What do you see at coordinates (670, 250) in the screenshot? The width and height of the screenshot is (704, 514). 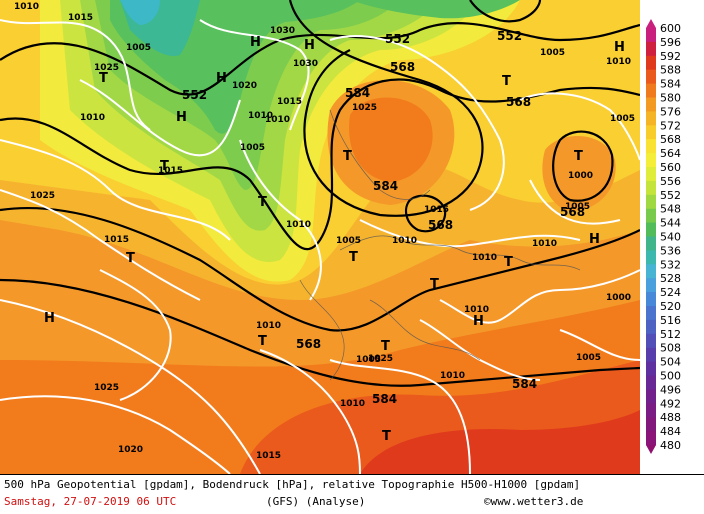 I see `legend-value: 536` at bounding box center [670, 250].